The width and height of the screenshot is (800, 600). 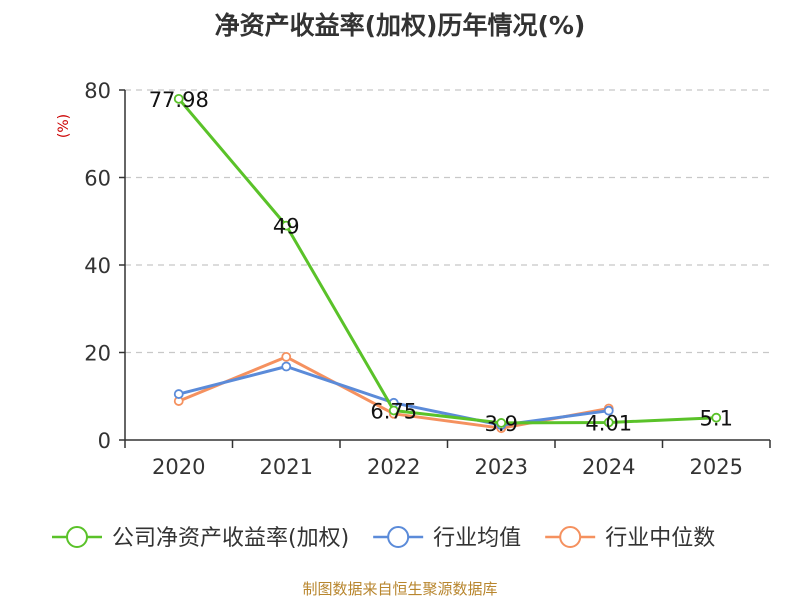 What do you see at coordinates (608, 467) in the screenshot?
I see `x-tick-label-2024: 2024` at bounding box center [608, 467].